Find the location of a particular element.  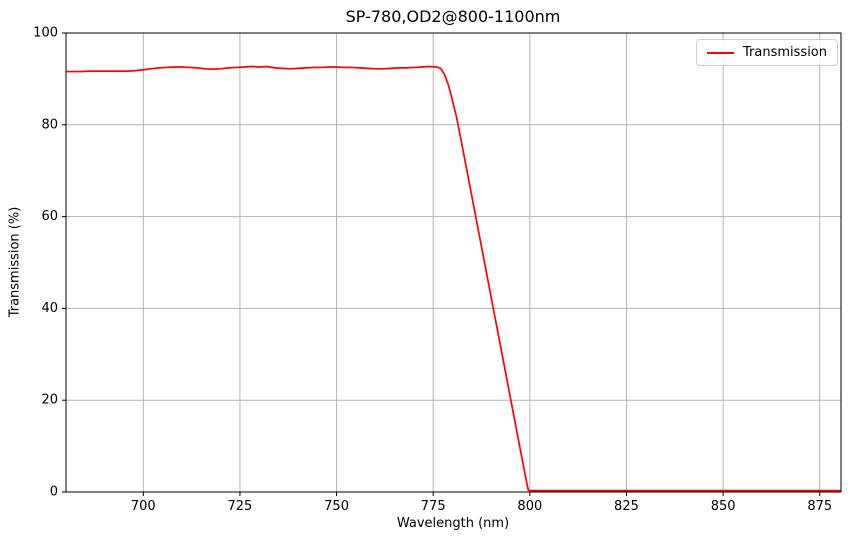

legend: Transmission is located at coordinates (767, 52).